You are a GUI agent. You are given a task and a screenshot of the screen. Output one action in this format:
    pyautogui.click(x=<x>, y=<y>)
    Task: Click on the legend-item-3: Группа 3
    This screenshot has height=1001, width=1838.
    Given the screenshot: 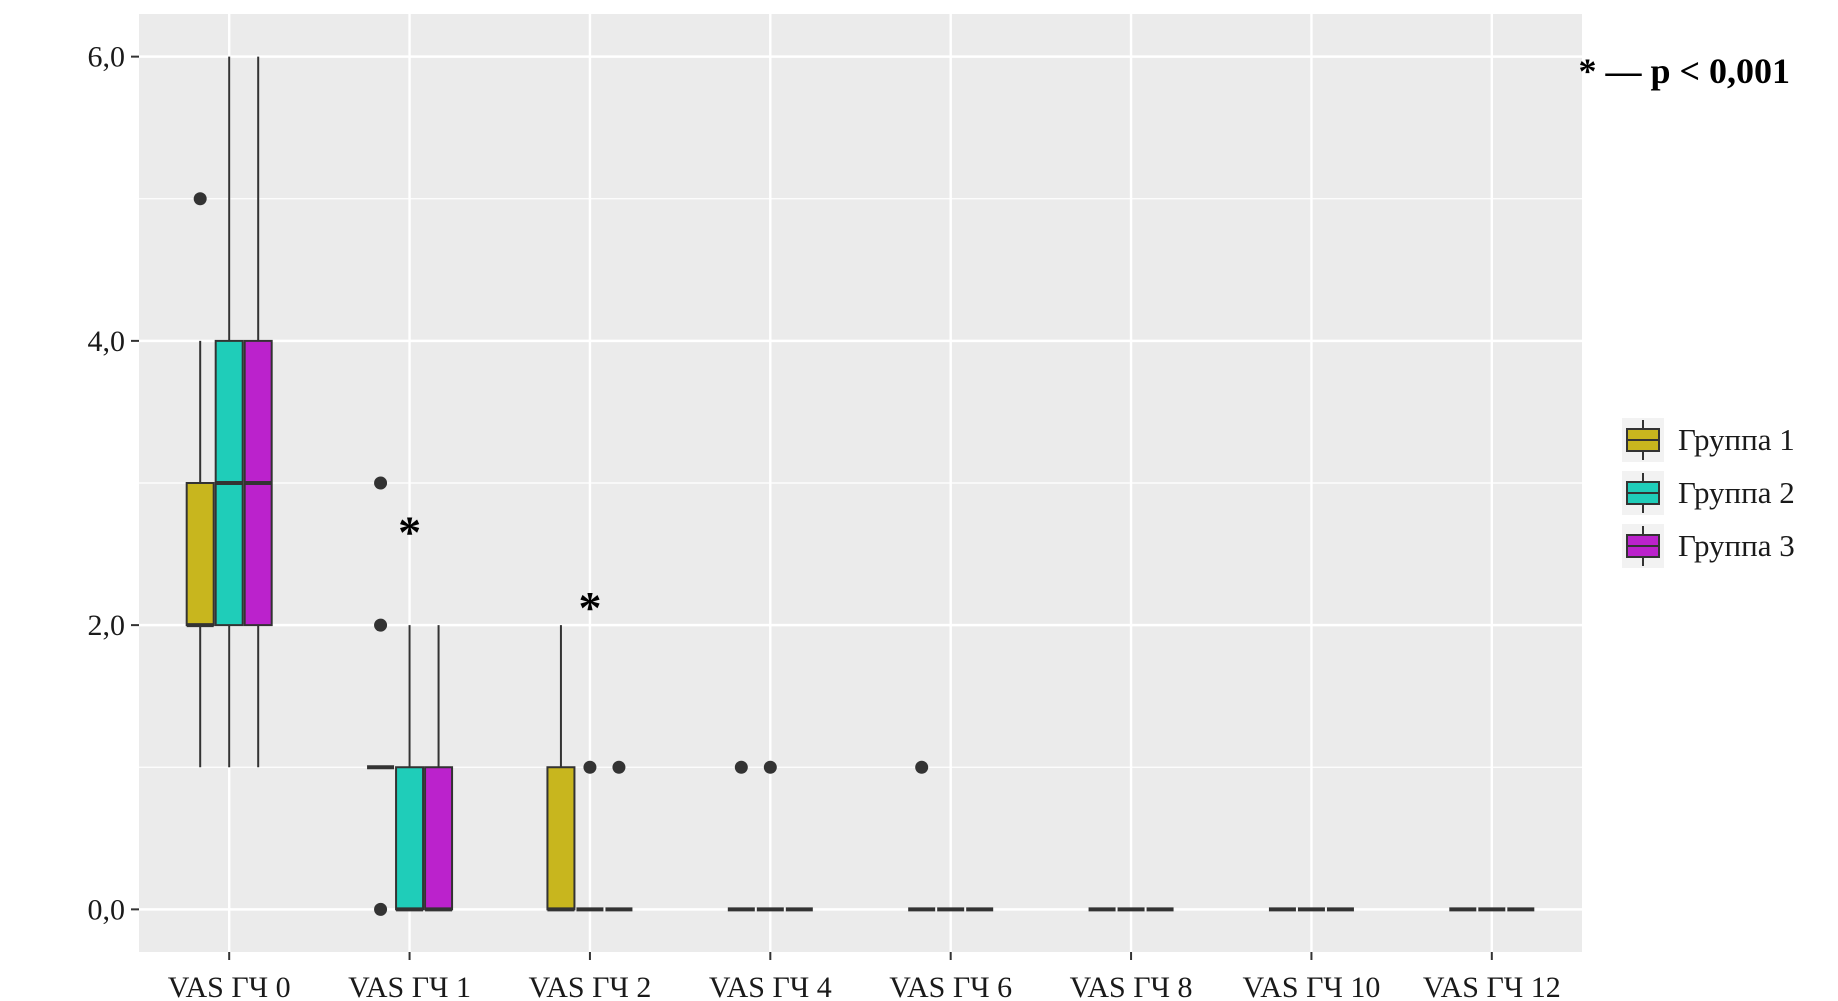 What is the action you would take?
    pyautogui.click(x=1708, y=546)
    